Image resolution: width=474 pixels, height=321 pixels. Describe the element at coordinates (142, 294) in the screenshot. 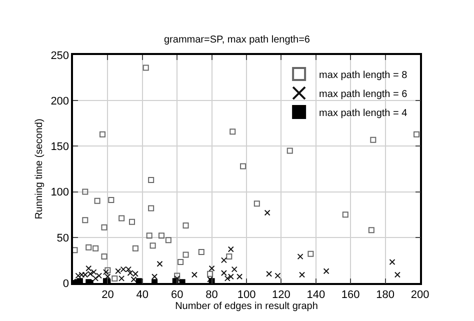

I see `x-tick-label: 40` at that location.